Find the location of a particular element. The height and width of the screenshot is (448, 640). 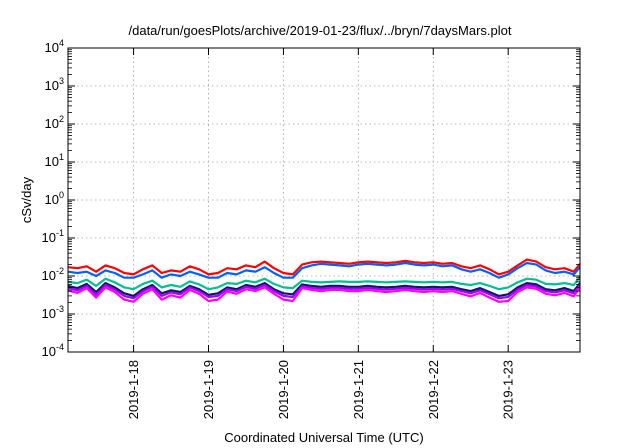

series-lines is located at coordinates (324, 280).